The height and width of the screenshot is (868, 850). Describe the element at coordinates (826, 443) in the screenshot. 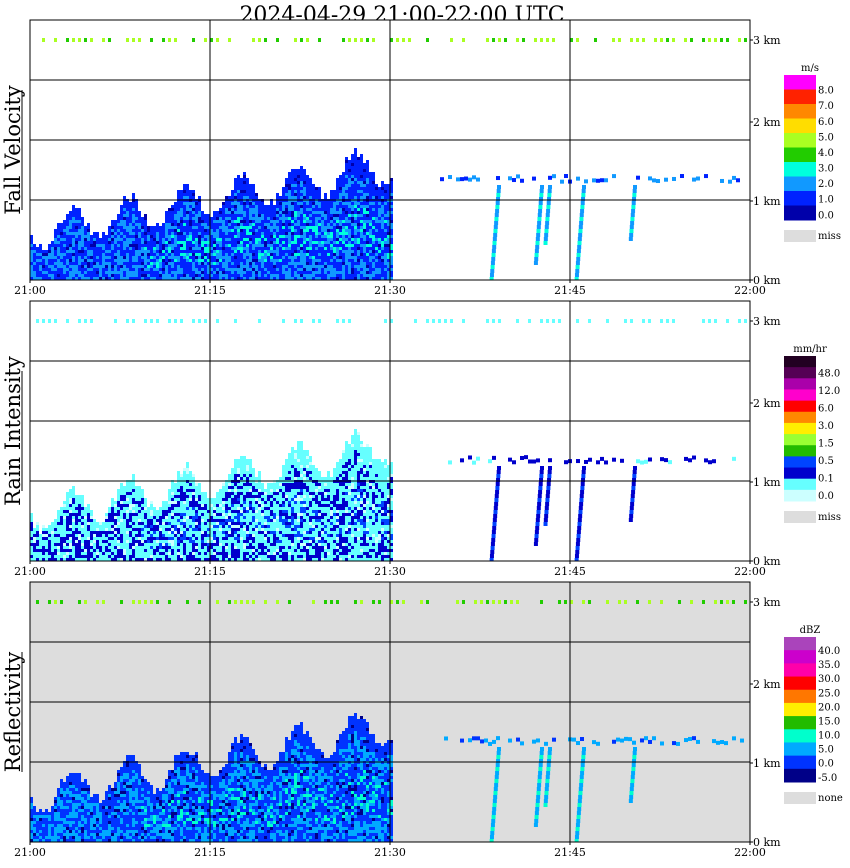

I see `colorbar-label: 1.5` at that location.